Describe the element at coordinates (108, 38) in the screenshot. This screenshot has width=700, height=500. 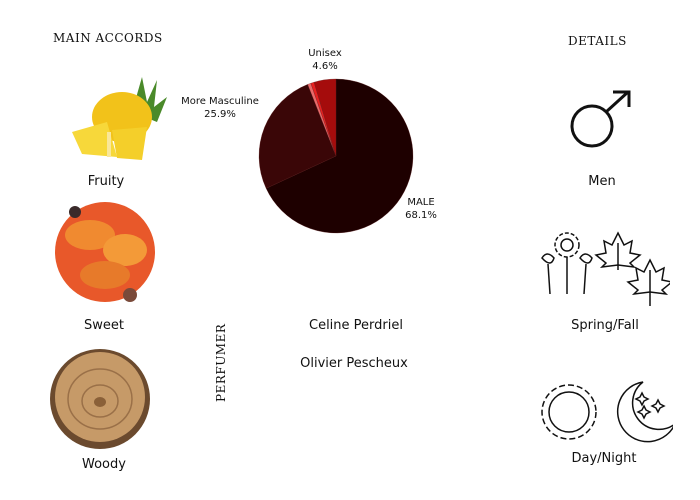
I see `main-accords-heading: MAIN ACCORDS` at that location.